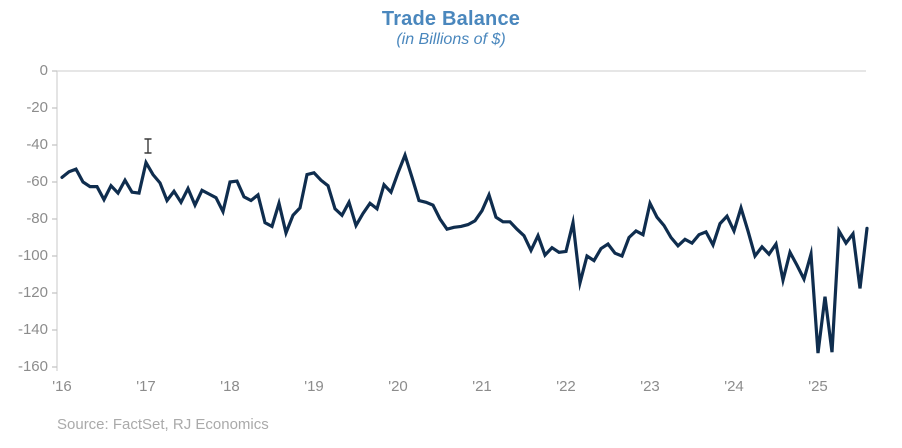  What do you see at coordinates (32, 366) in the screenshot?
I see `y-axis-tick-label: -160` at bounding box center [32, 366].